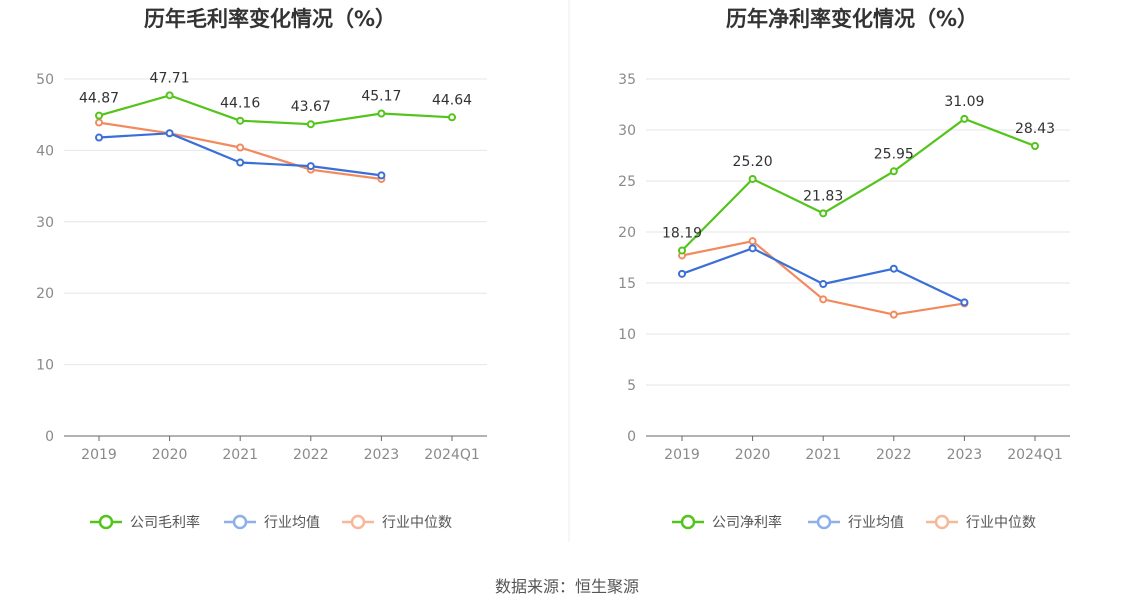 The height and width of the screenshot is (612, 1134). Describe the element at coordinates (270, 19) in the screenshot. I see `chart-title: 历年毛利率变化情况（%）` at that location.